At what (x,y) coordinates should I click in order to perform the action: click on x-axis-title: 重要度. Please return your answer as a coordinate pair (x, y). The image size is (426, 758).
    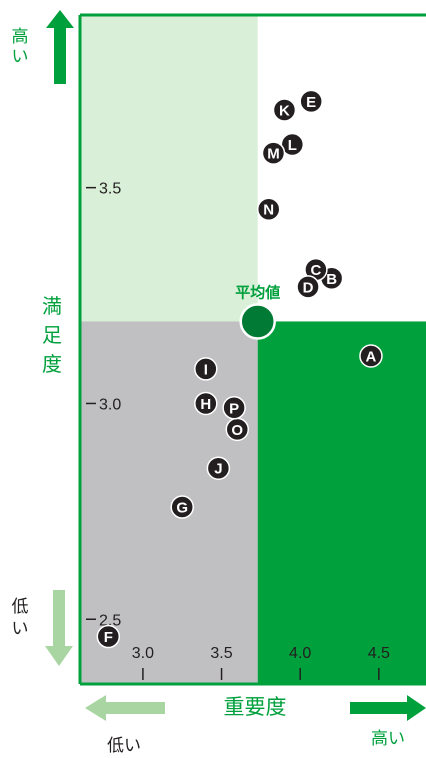
    Looking at the image, I should click on (255, 707).